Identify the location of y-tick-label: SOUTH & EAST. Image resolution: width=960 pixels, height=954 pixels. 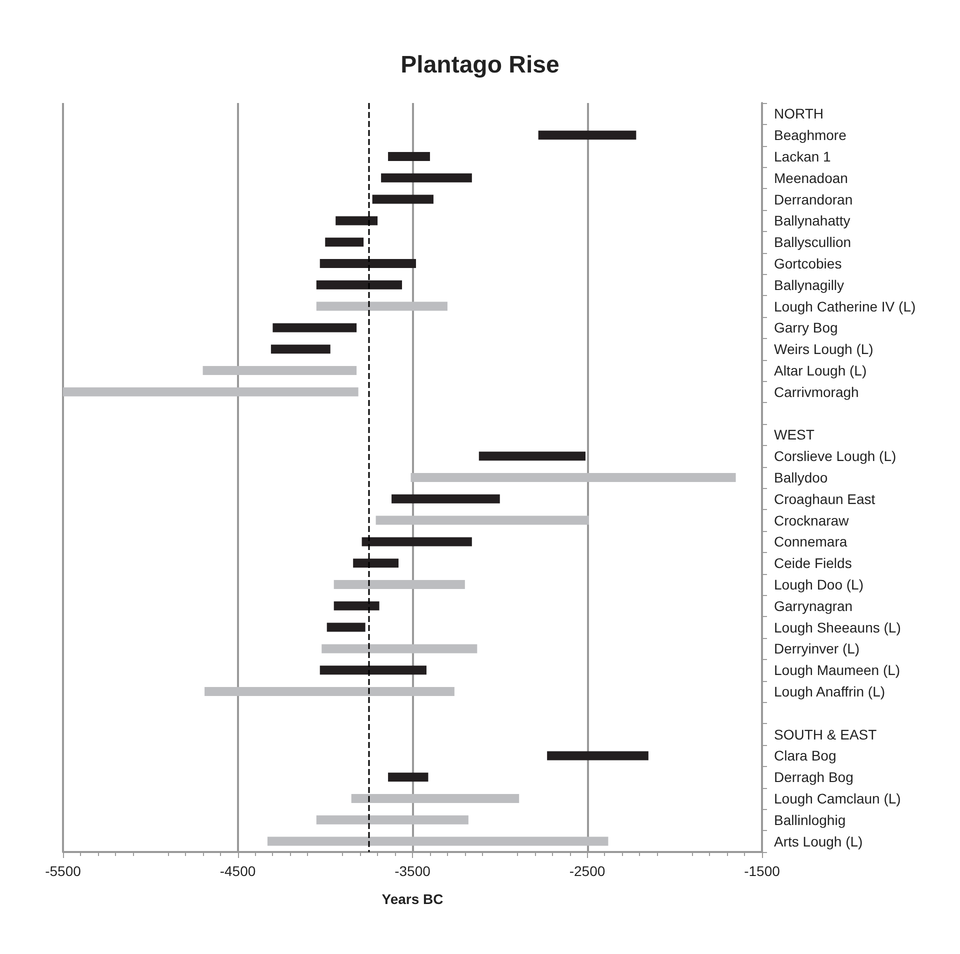
(826, 734).